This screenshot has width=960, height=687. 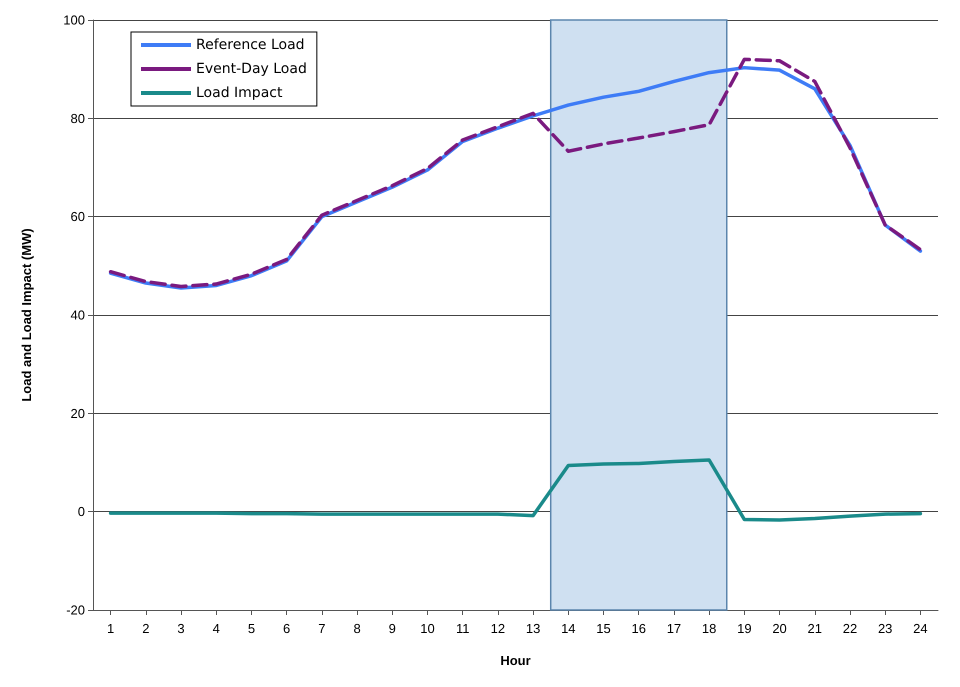 What do you see at coordinates (77, 315) in the screenshot?
I see `y-tick-label: 40` at bounding box center [77, 315].